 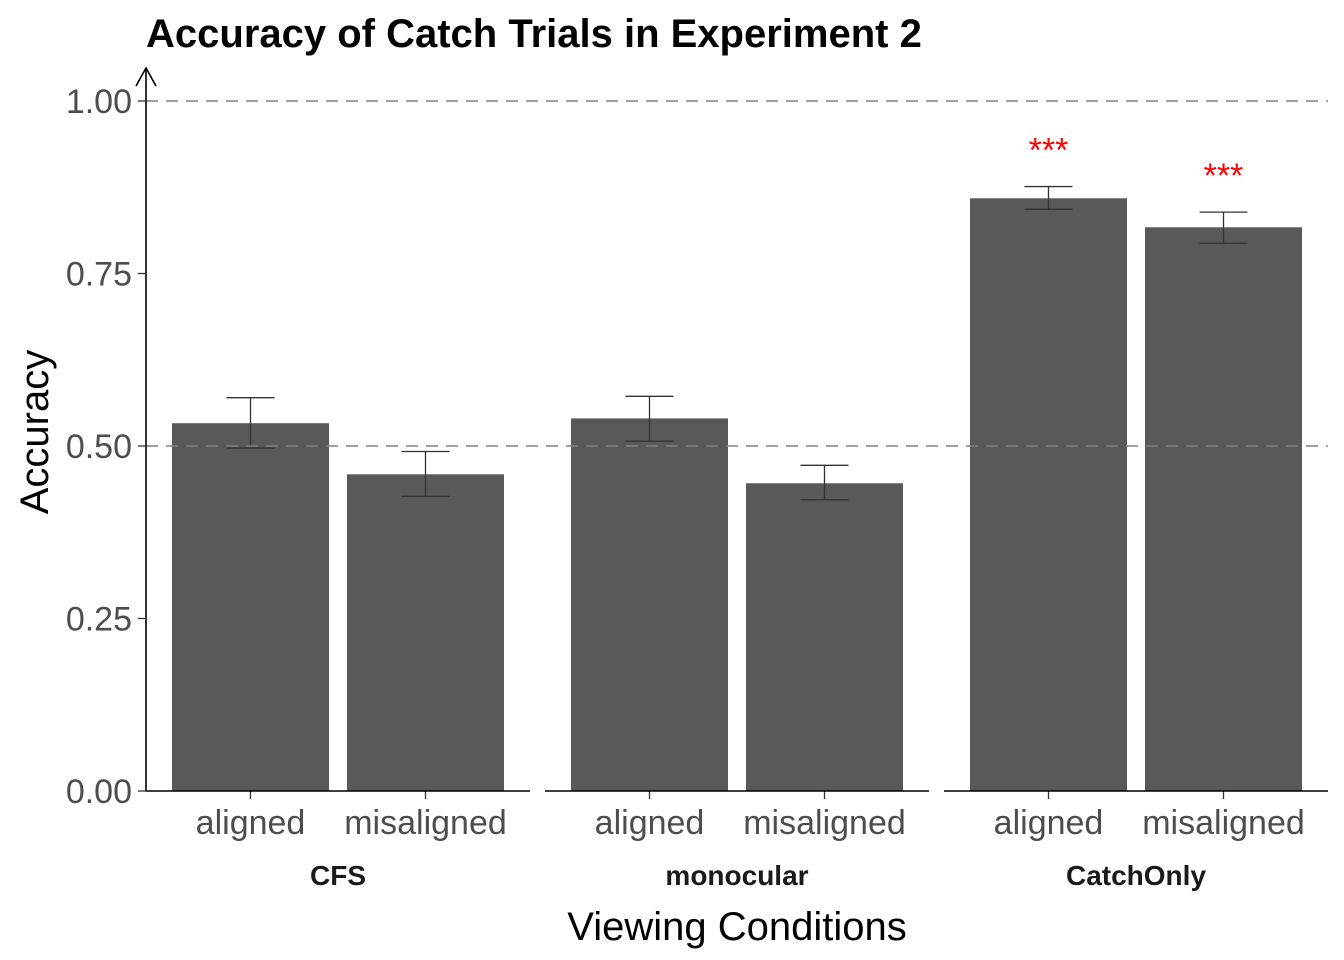 What do you see at coordinates (736, 875) in the screenshot?
I see `panel-label: monocular` at bounding box center [736, 875].